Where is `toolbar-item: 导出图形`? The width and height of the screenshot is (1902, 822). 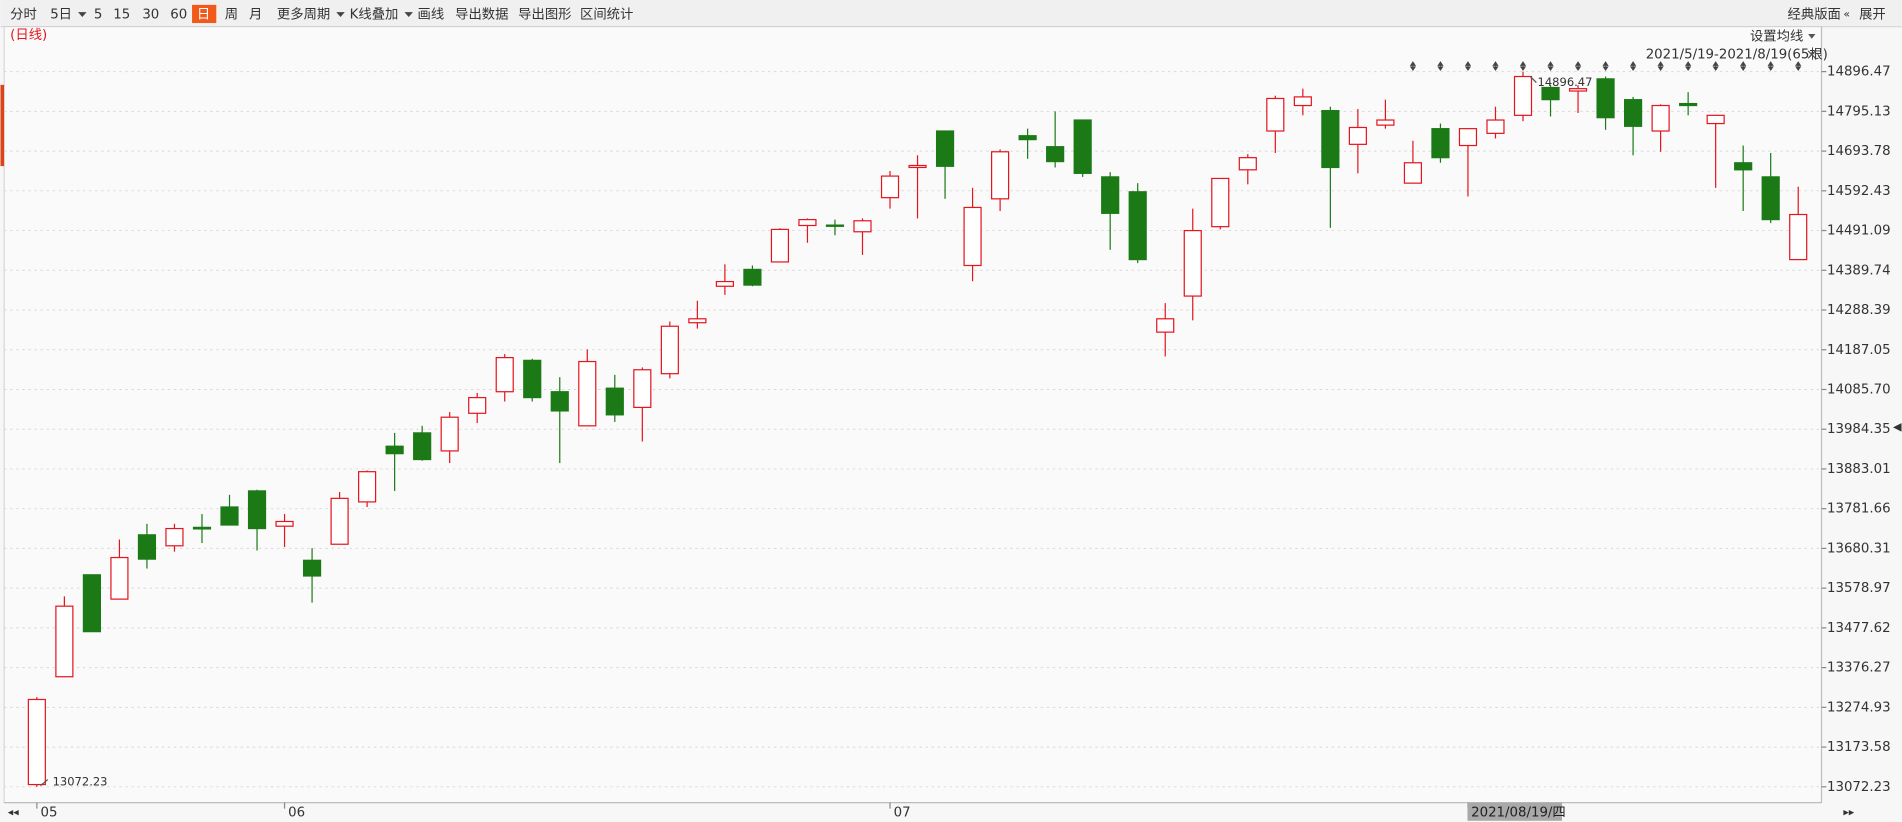
toolbar-item: 导出图形 is located at coordinates (544, 15).